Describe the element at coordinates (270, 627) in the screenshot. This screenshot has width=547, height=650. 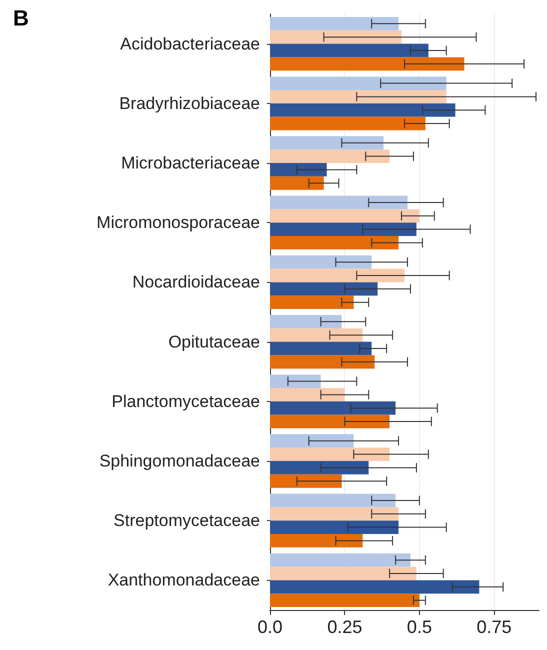
I see `x-tick-label: 0.0` at that location.